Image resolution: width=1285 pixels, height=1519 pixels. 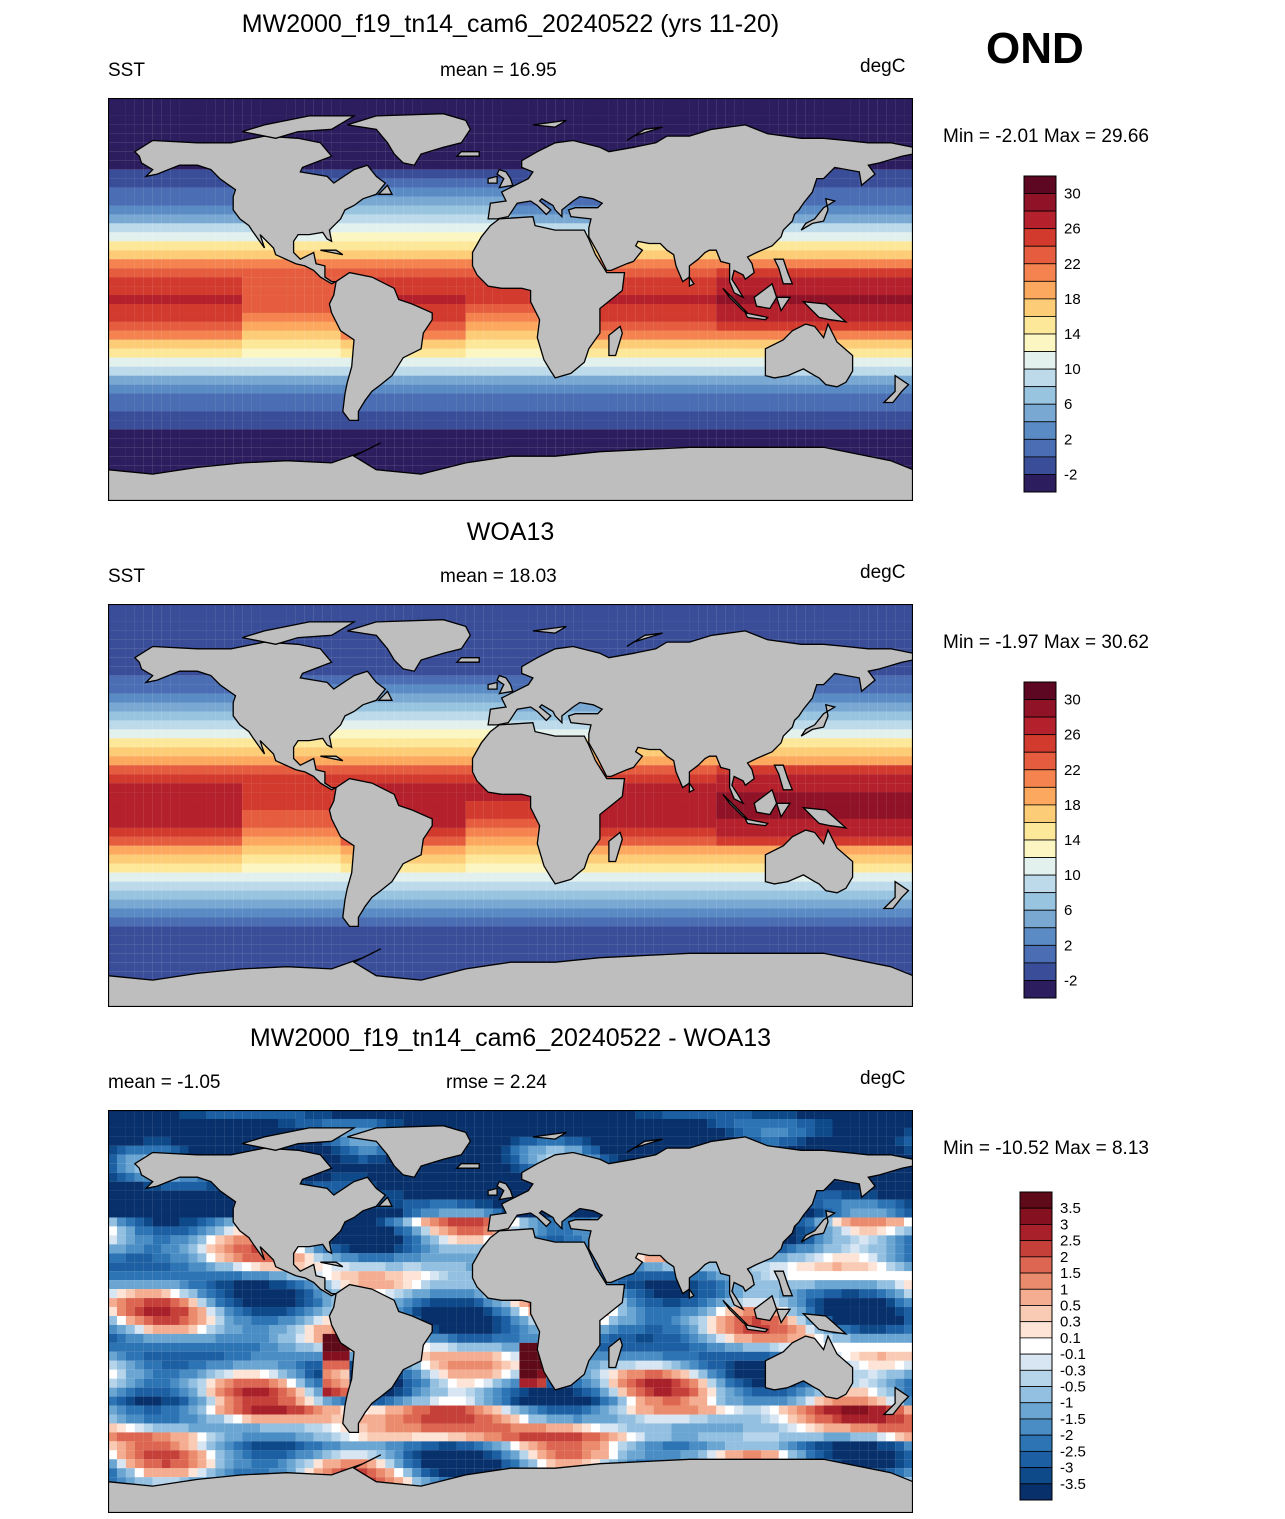 What do you see at coordinates (1066, 1468) in the screenshot?
I see `colorbar-tick-label: -3` at bounding box center [1066, 1468].